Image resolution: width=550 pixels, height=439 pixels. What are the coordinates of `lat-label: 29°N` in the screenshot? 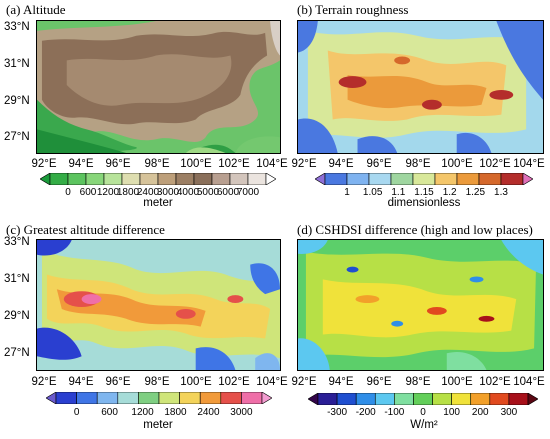 It's located at (17, 101).